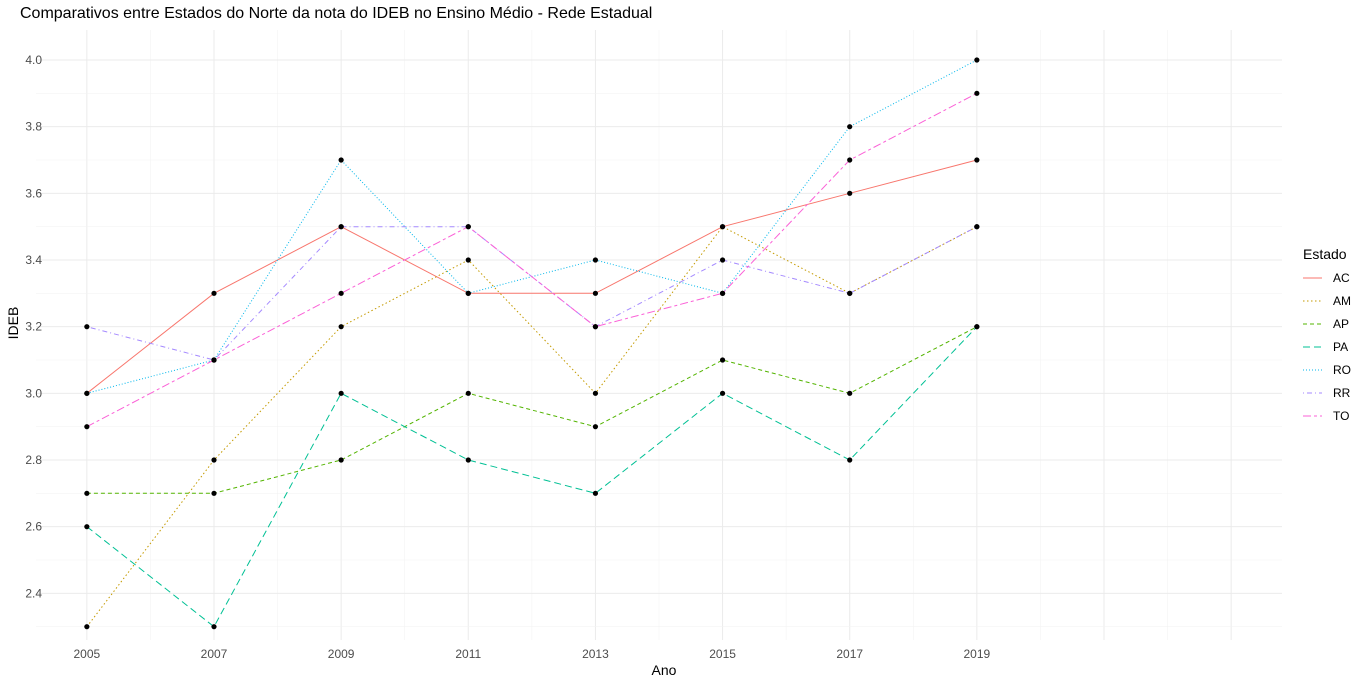  I want to click on legend-label-am: AM, so click(1342, 301).